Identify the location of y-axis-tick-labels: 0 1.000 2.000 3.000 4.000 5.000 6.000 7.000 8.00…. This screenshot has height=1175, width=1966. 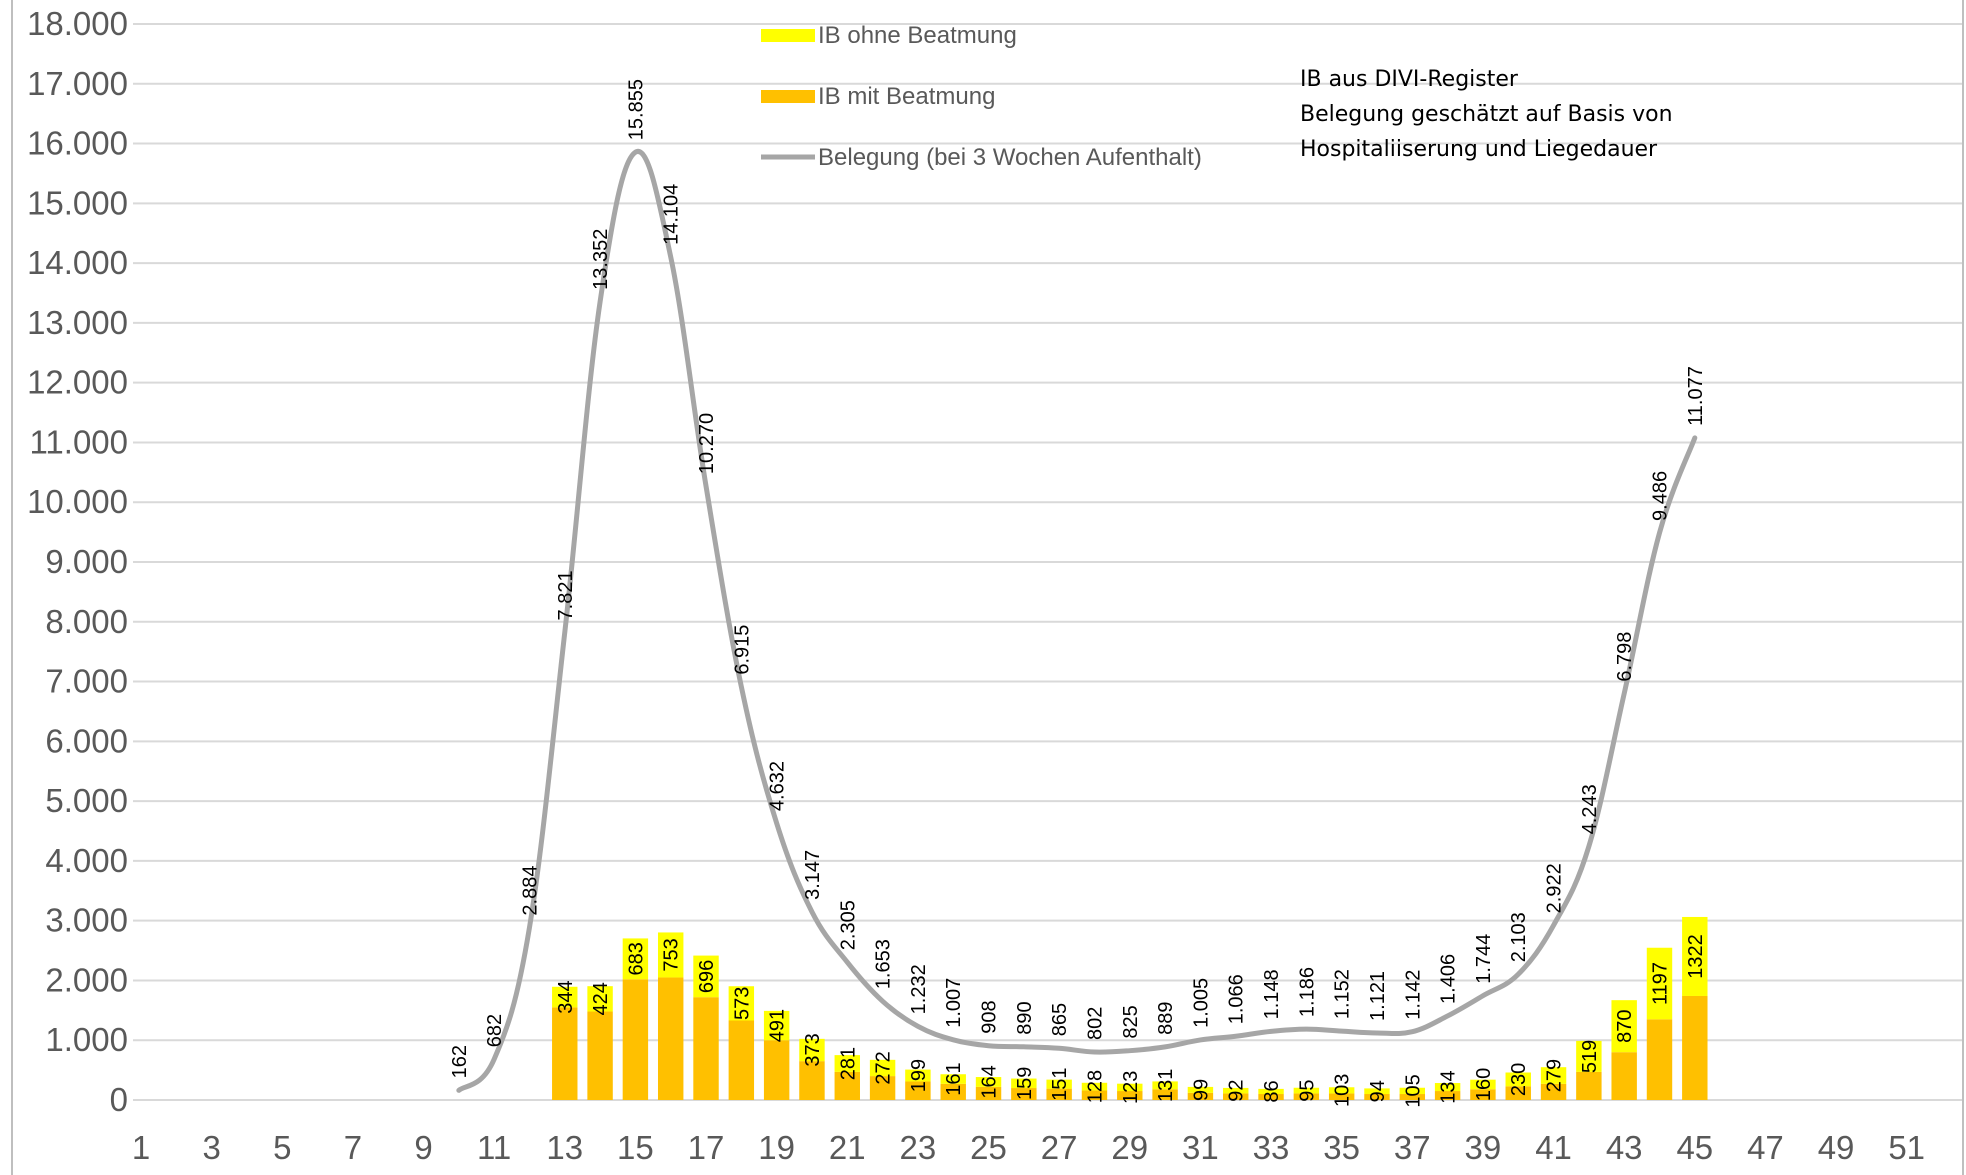
(77, 561).